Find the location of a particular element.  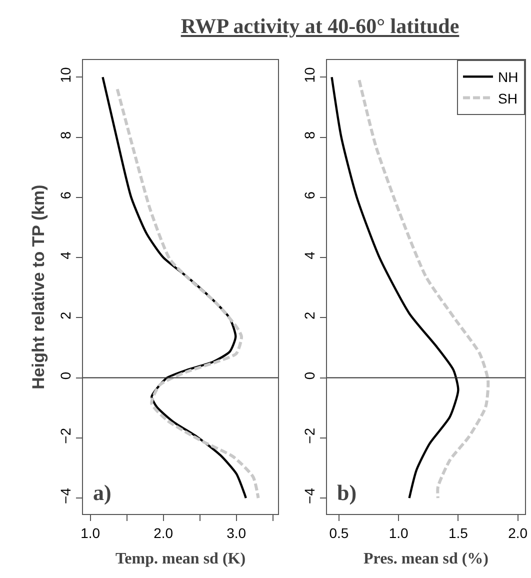

x-tick-label: 0.5 is located at coordinates (339, 532).